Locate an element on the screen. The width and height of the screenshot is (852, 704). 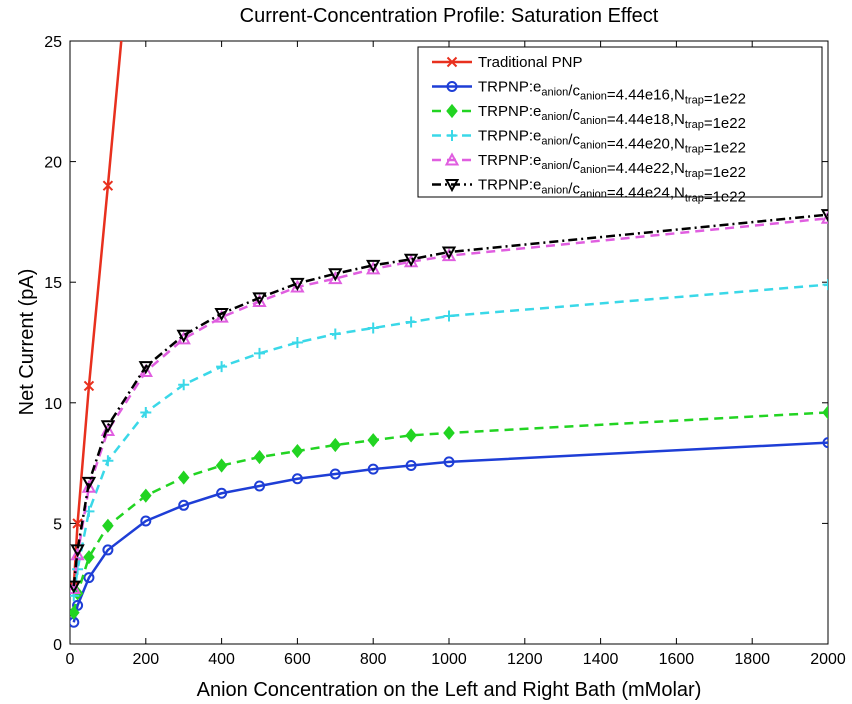
legend-text-part: Traditional PNP is located at coordinates (530, 62).